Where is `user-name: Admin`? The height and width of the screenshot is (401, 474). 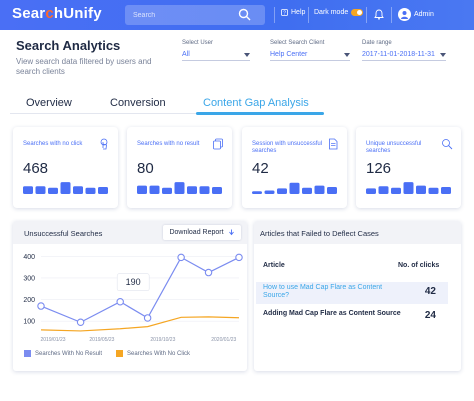 user-name: Admin is located at coordinates (424, 14).